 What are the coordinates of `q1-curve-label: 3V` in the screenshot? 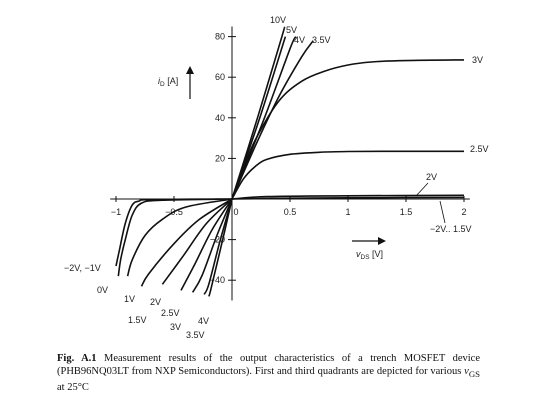 It's located at (477, 60).